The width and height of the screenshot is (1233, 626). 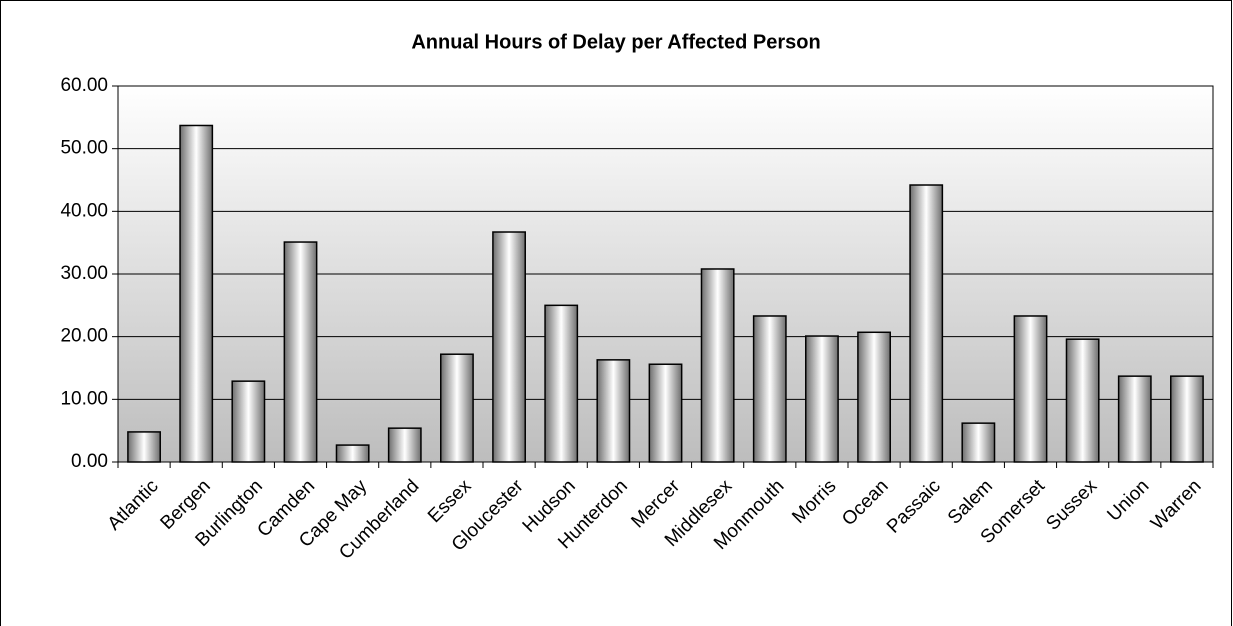 I want to click on y-tick-label: 40.00, so click(x=84, y=210).